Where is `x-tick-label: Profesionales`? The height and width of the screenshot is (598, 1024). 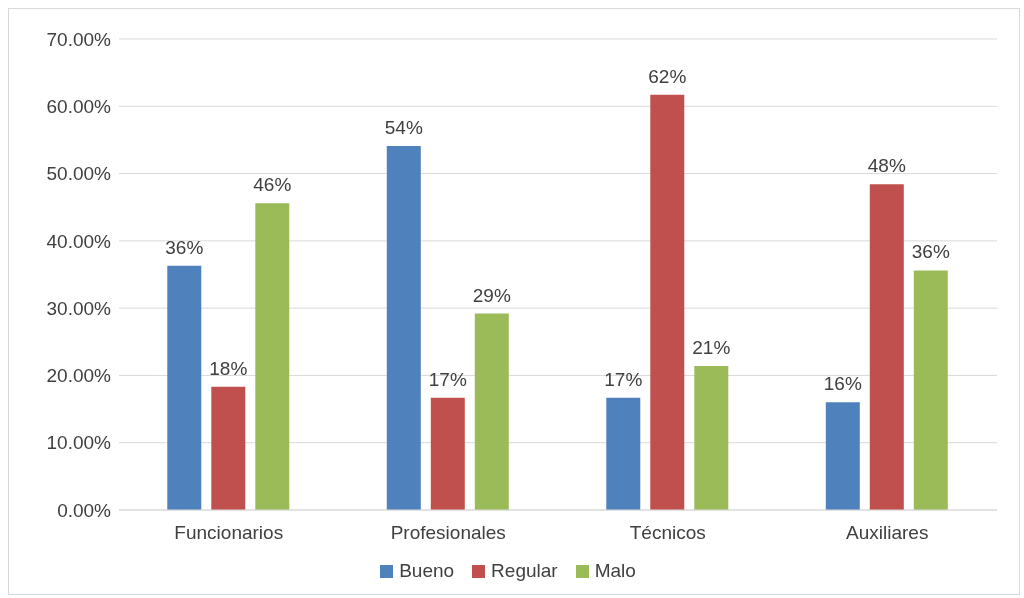 x-tick-label: Profesionales is located at coordinates (448, 533).